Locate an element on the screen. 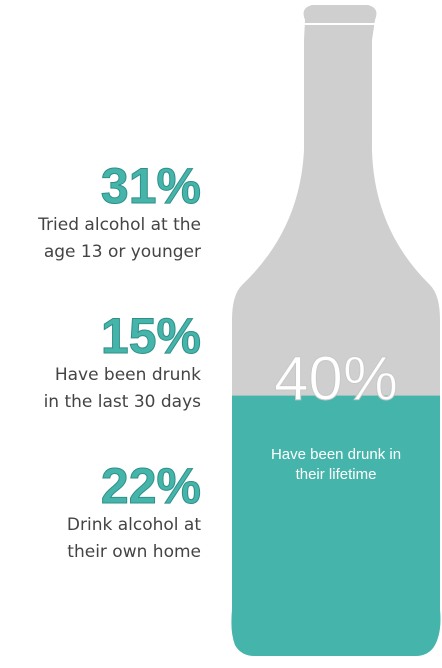 The image size is (442, 668). stat-text: in the last 30 days is located at coordinates (123, 402).